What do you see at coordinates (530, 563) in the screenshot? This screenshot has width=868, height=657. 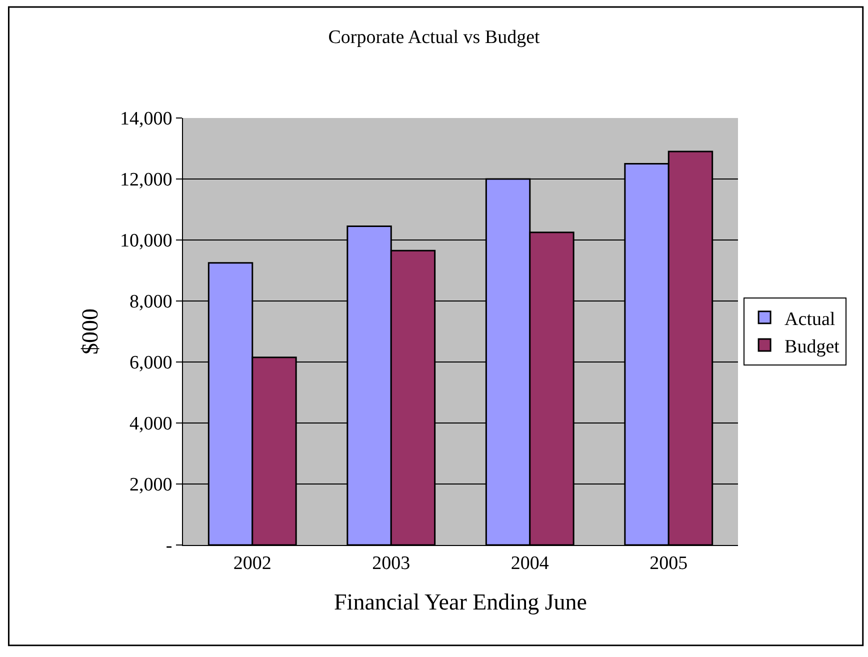 I see `x-tick-label: 2004` at bounding box center [530, 563].